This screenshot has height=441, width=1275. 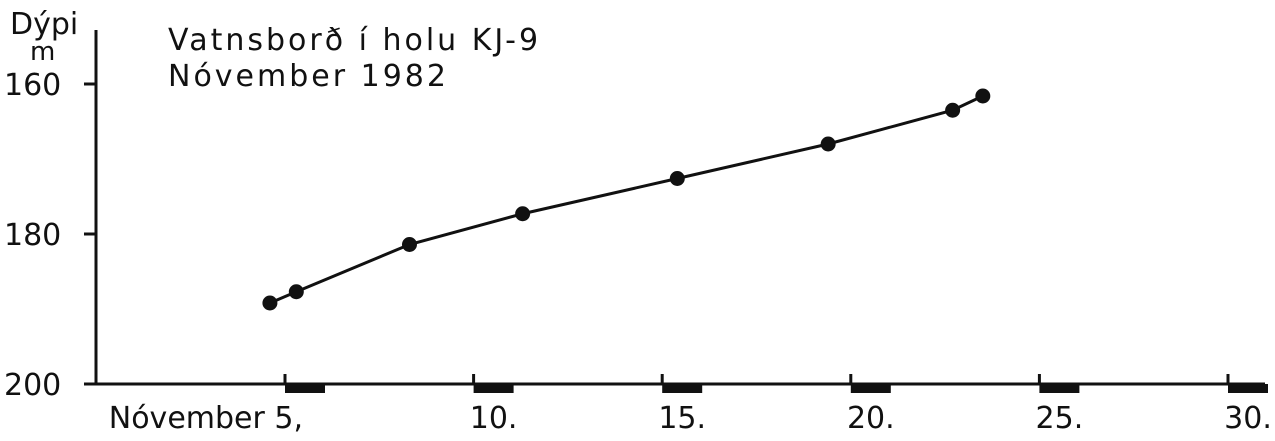 What do you see at coordinates (871, 418) in the screenshot?
I see `x-tick-label-3: 20.` at bounding box center [871, 418].